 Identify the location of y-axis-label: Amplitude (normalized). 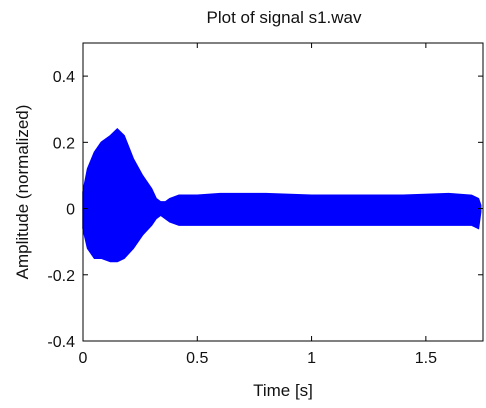
(22, 192).